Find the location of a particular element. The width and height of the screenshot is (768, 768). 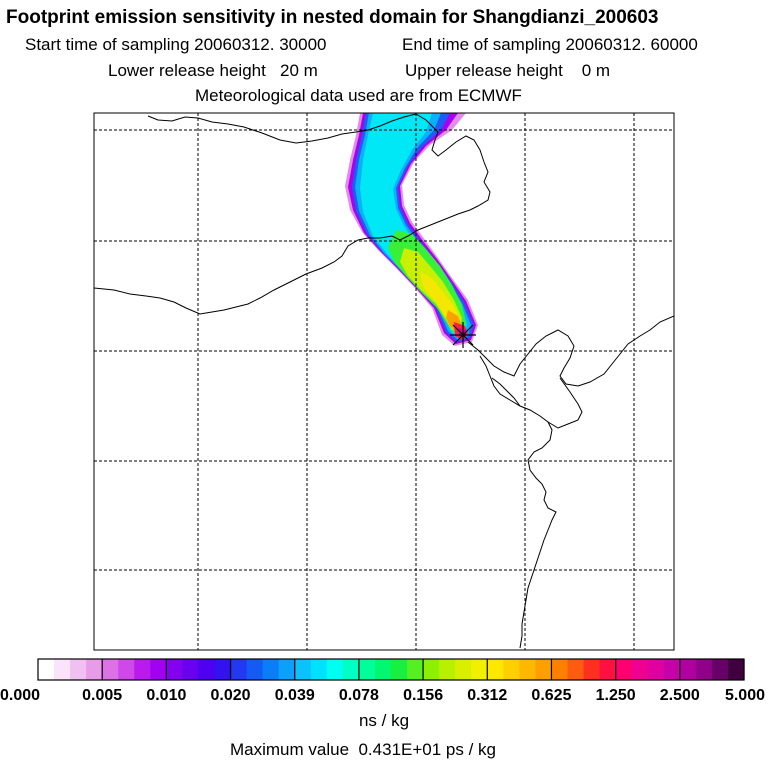

colorbar-tick-label: 5.000 is located at coordinates (745, 695).